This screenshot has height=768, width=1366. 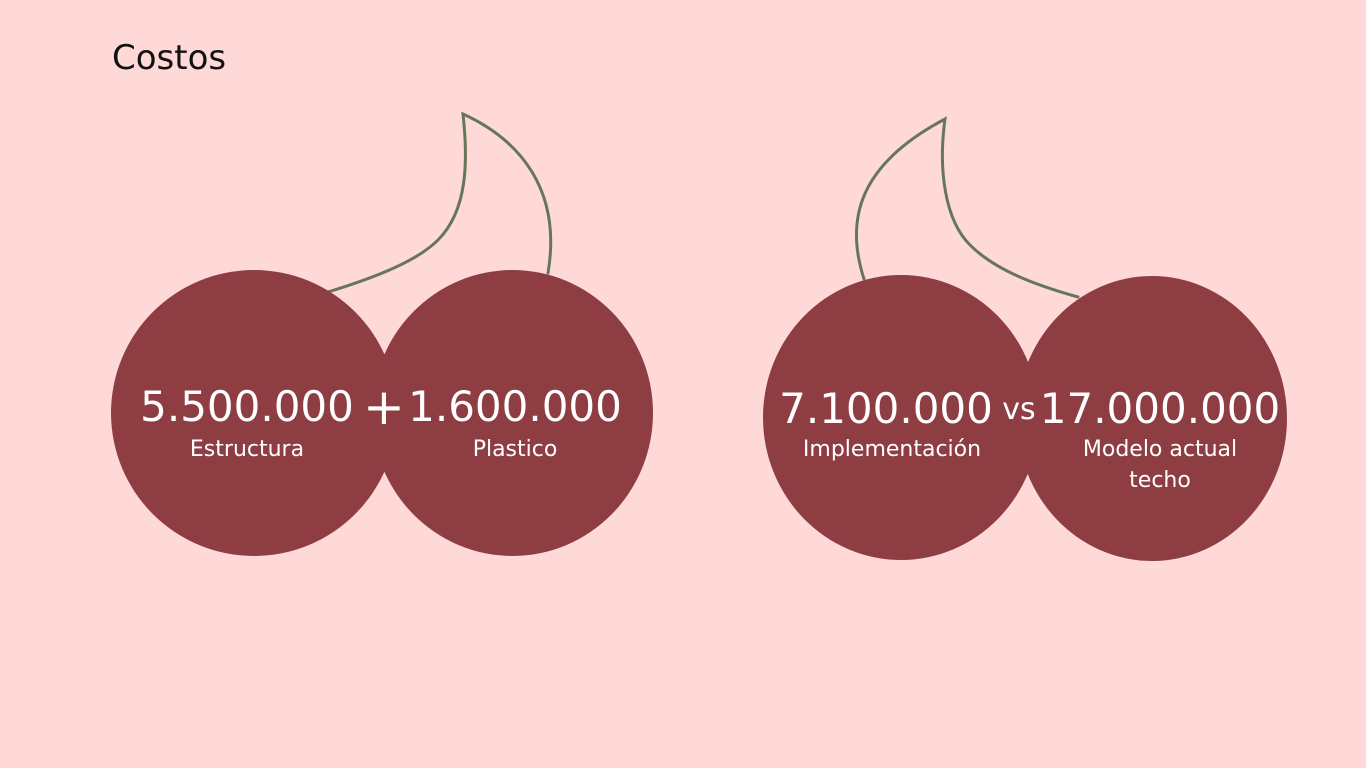 I want to click on right-cherry-stem, so click(x=967, y=207).